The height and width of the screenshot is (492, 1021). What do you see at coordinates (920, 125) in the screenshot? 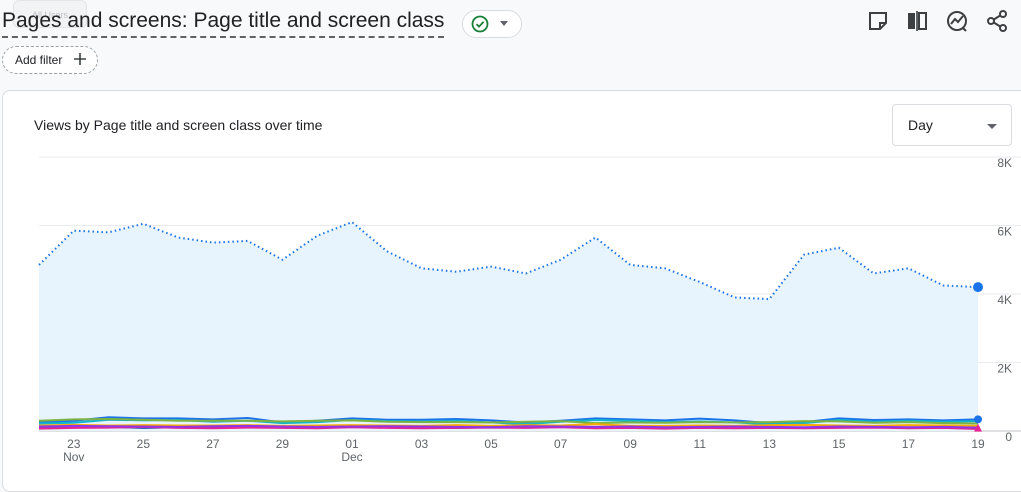
I see `period-select-value: Day` at bounding box center [920, 125].